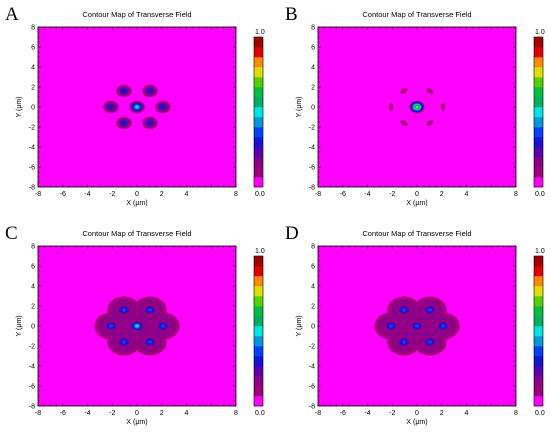 This screenshot has height=438, width=550. I want to click on x-tick-label: -2, so click(112, 194).